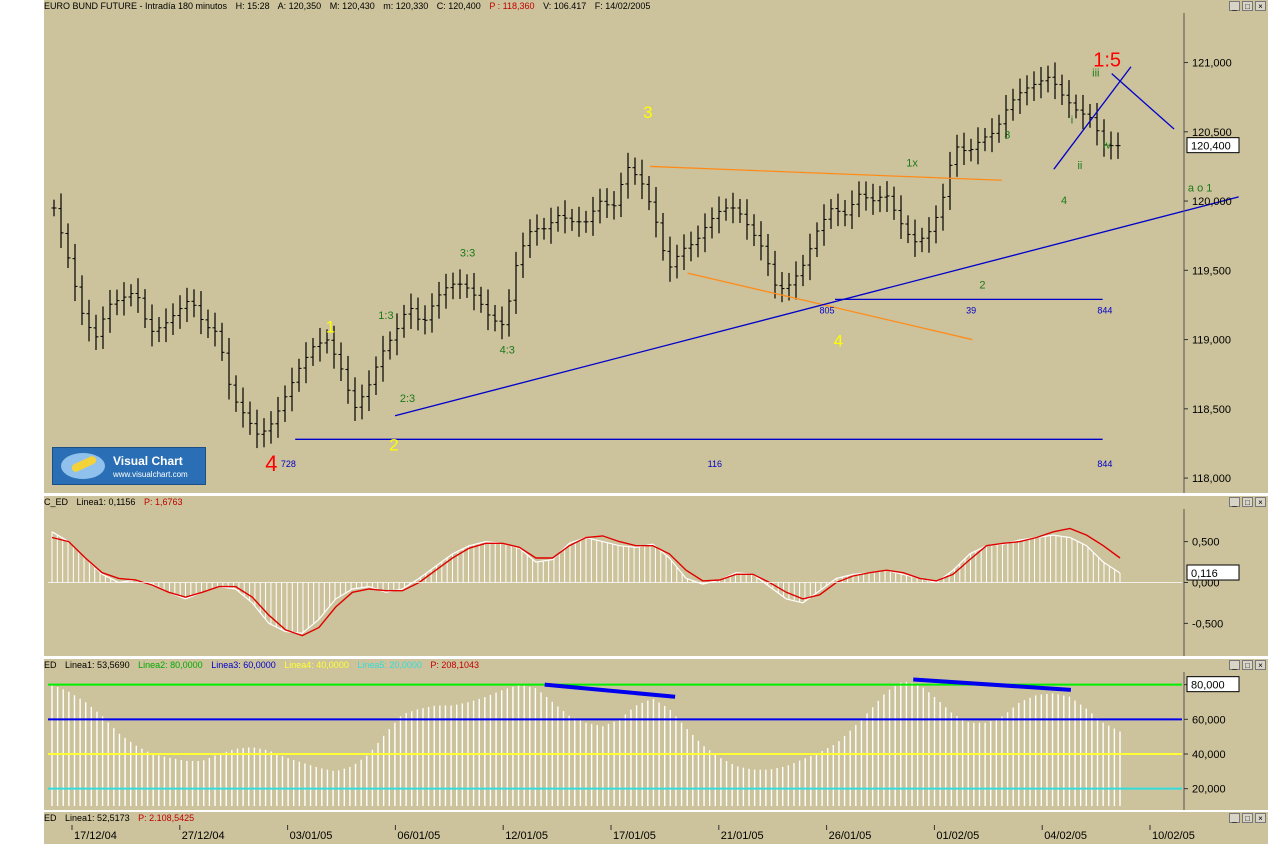  Describe the element at coordinates (418, 836) in the screenshot. I see `date-label: 06/01/05` at that location.